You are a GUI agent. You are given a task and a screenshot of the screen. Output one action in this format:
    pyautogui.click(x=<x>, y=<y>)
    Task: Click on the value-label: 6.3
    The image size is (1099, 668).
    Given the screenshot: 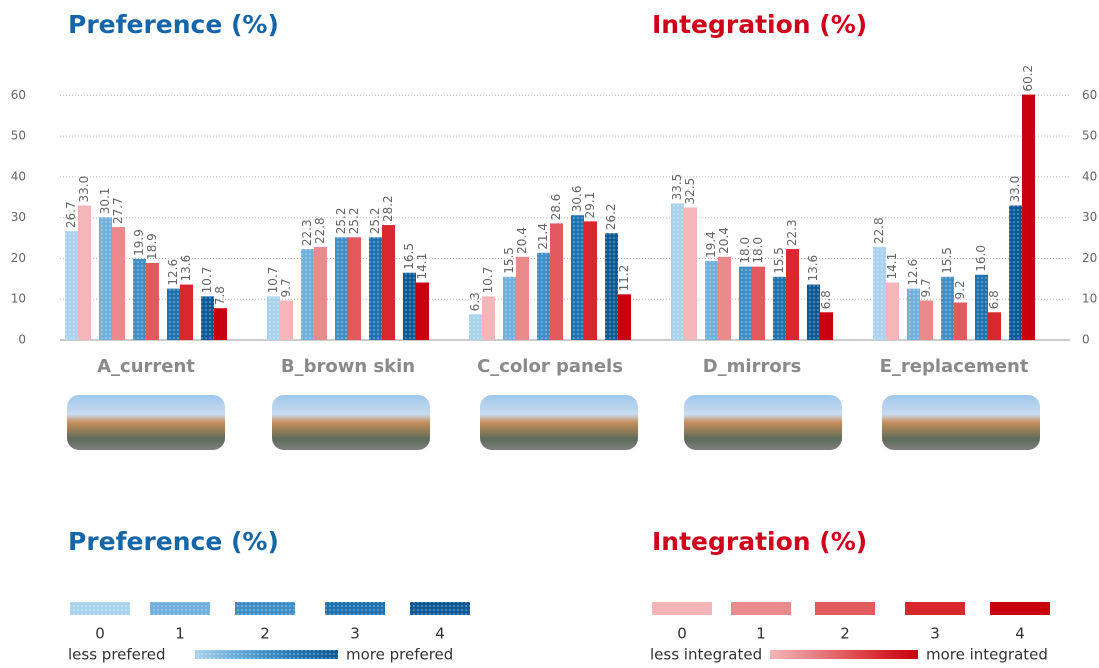 What is the action you would take?
    pyautogui.click(x=475, y=301)
    